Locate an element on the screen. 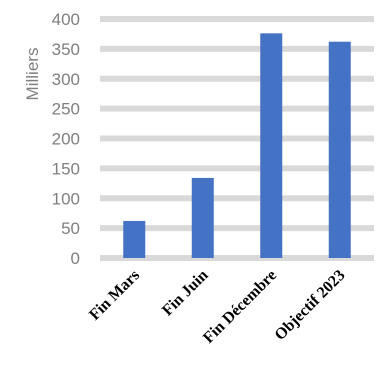 This screenshot has height=373, width=387. y-tick-label: 150 is located at coordinates (66, 168).